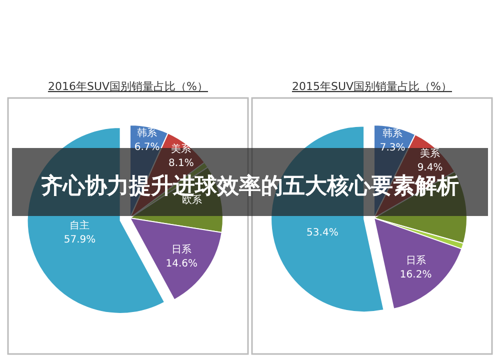 The width and height of the screenshot is (500, 362). Describe the element at coordinates (430, 153) in the screenshot. I see `slice-label: 美系` at that location.